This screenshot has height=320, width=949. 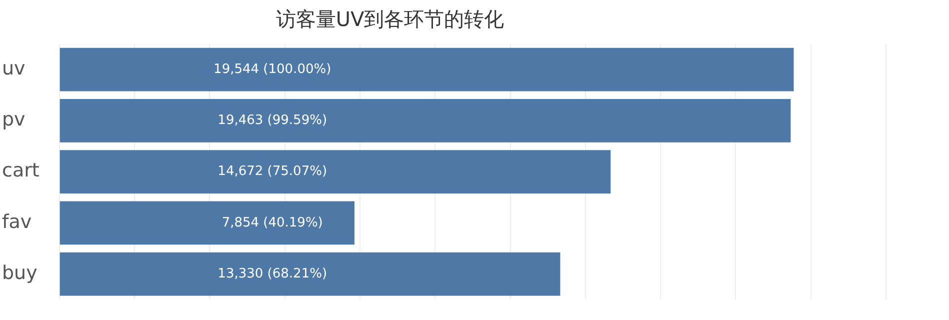 What do you see at coordinates (14, 119) in the screenshot?
I see `y-tick-label: pv` at bounding box center [14, 119].